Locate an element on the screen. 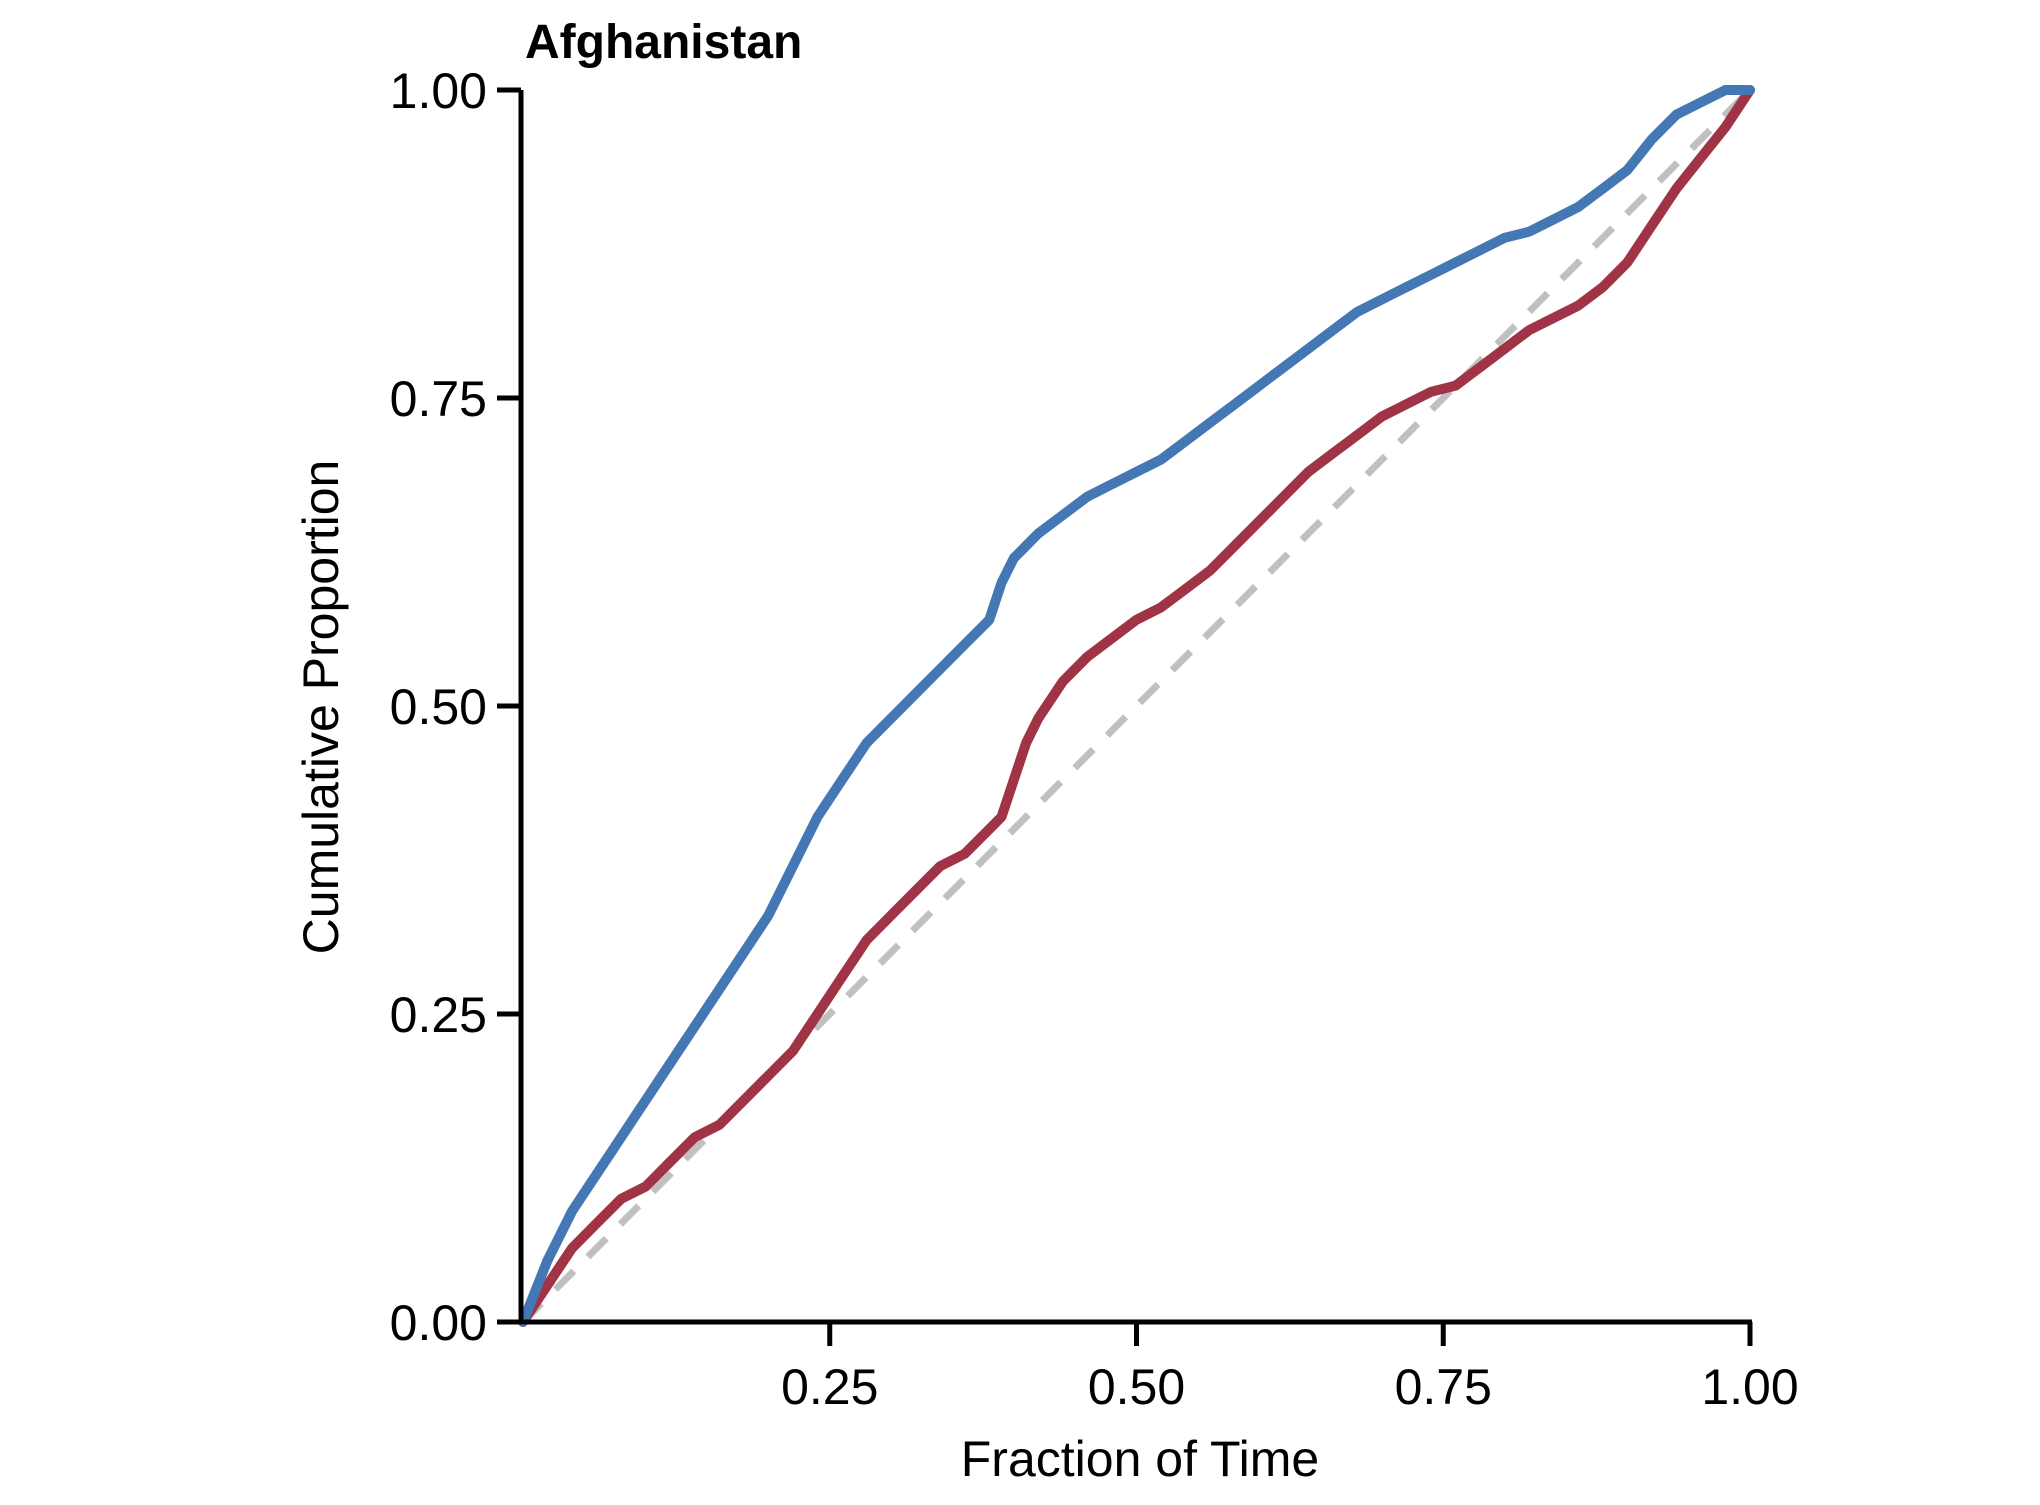 The image size is (2040, 1505). y-tick-label: 0.00 is located at coordinates (438, 1323).